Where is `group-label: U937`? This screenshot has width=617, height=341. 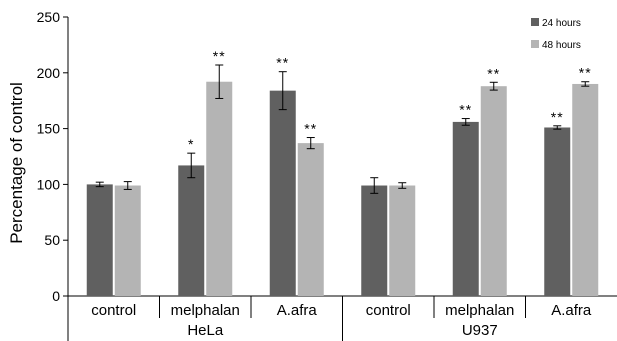
group-label: U937 is located at coordinates (480, 330).